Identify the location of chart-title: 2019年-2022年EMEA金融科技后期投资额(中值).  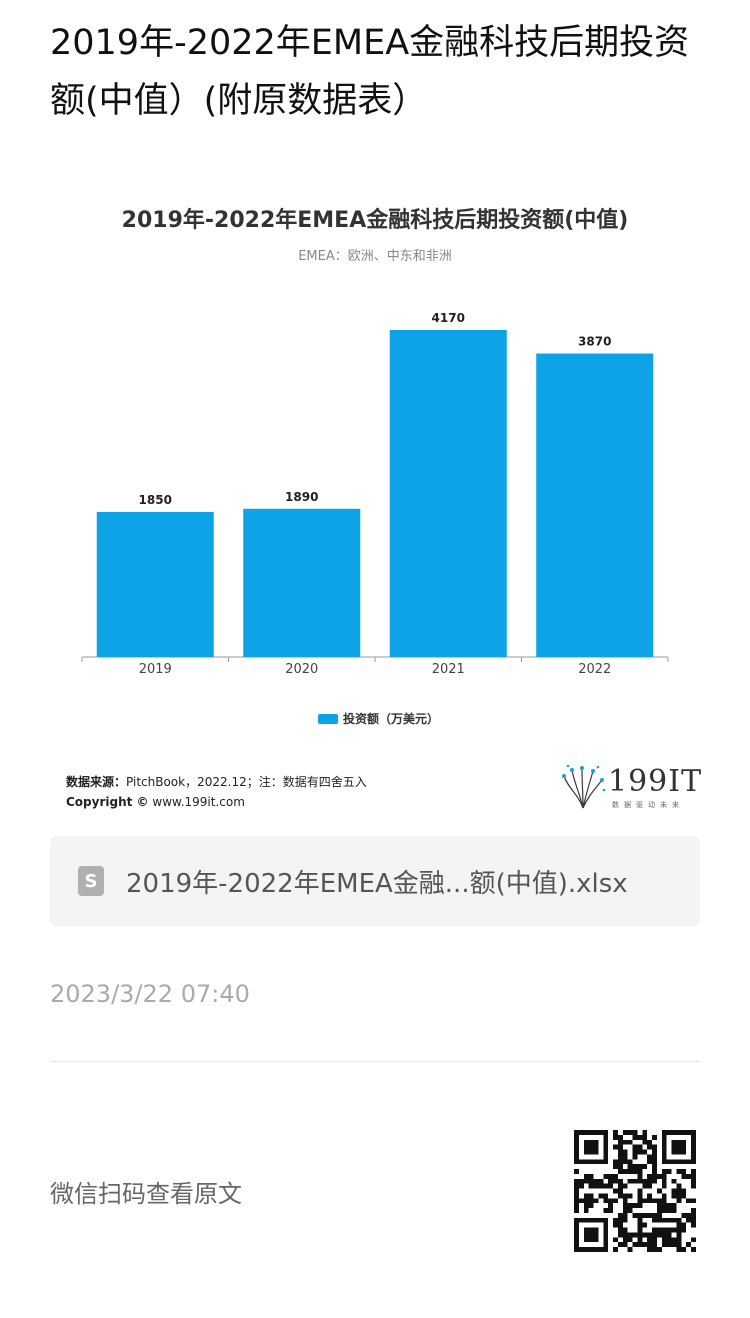
(375, 220).